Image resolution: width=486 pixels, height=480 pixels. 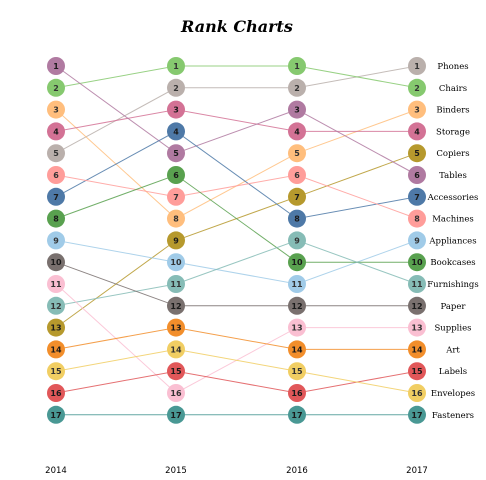 I want to click on marker-label-binders-2014: 3, so click(x=56, y=110).